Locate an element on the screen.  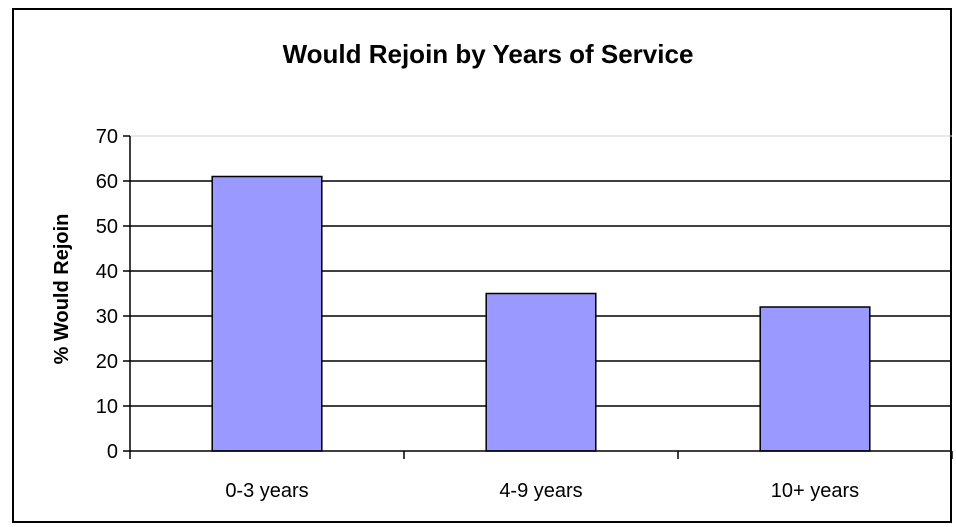
x-tick-labels: 0-3 years 4-9 years 10+ years is located at coordinates (542, 491).